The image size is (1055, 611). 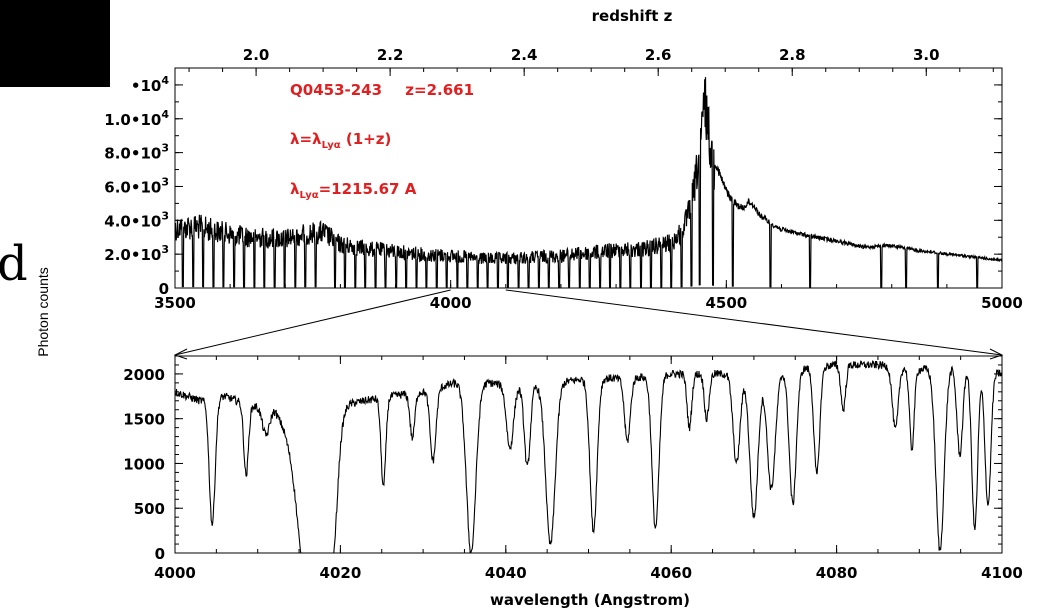 I want to click on top-y-tick-label: 8.0•103, so click(x=136, y=152).